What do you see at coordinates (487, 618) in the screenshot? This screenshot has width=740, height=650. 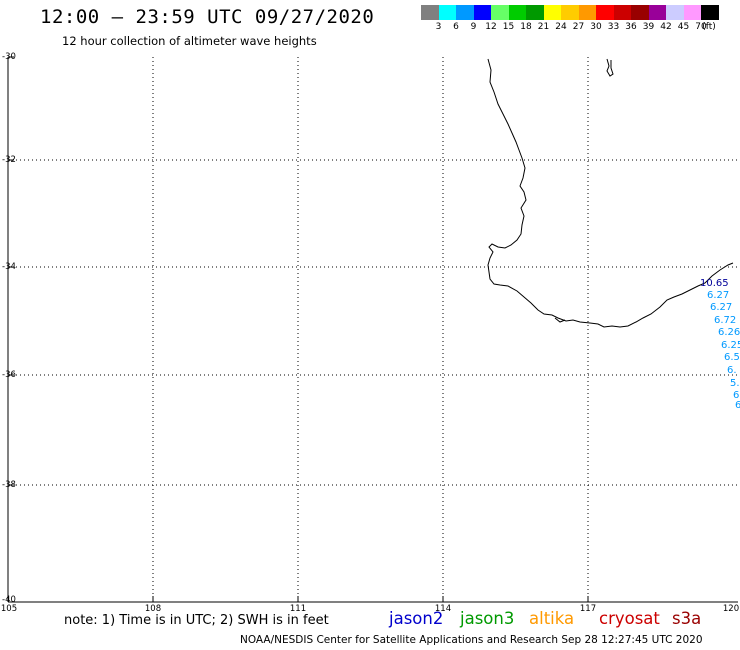 I see `satellite-jason3: jason3` at bounding box center [487, 618].